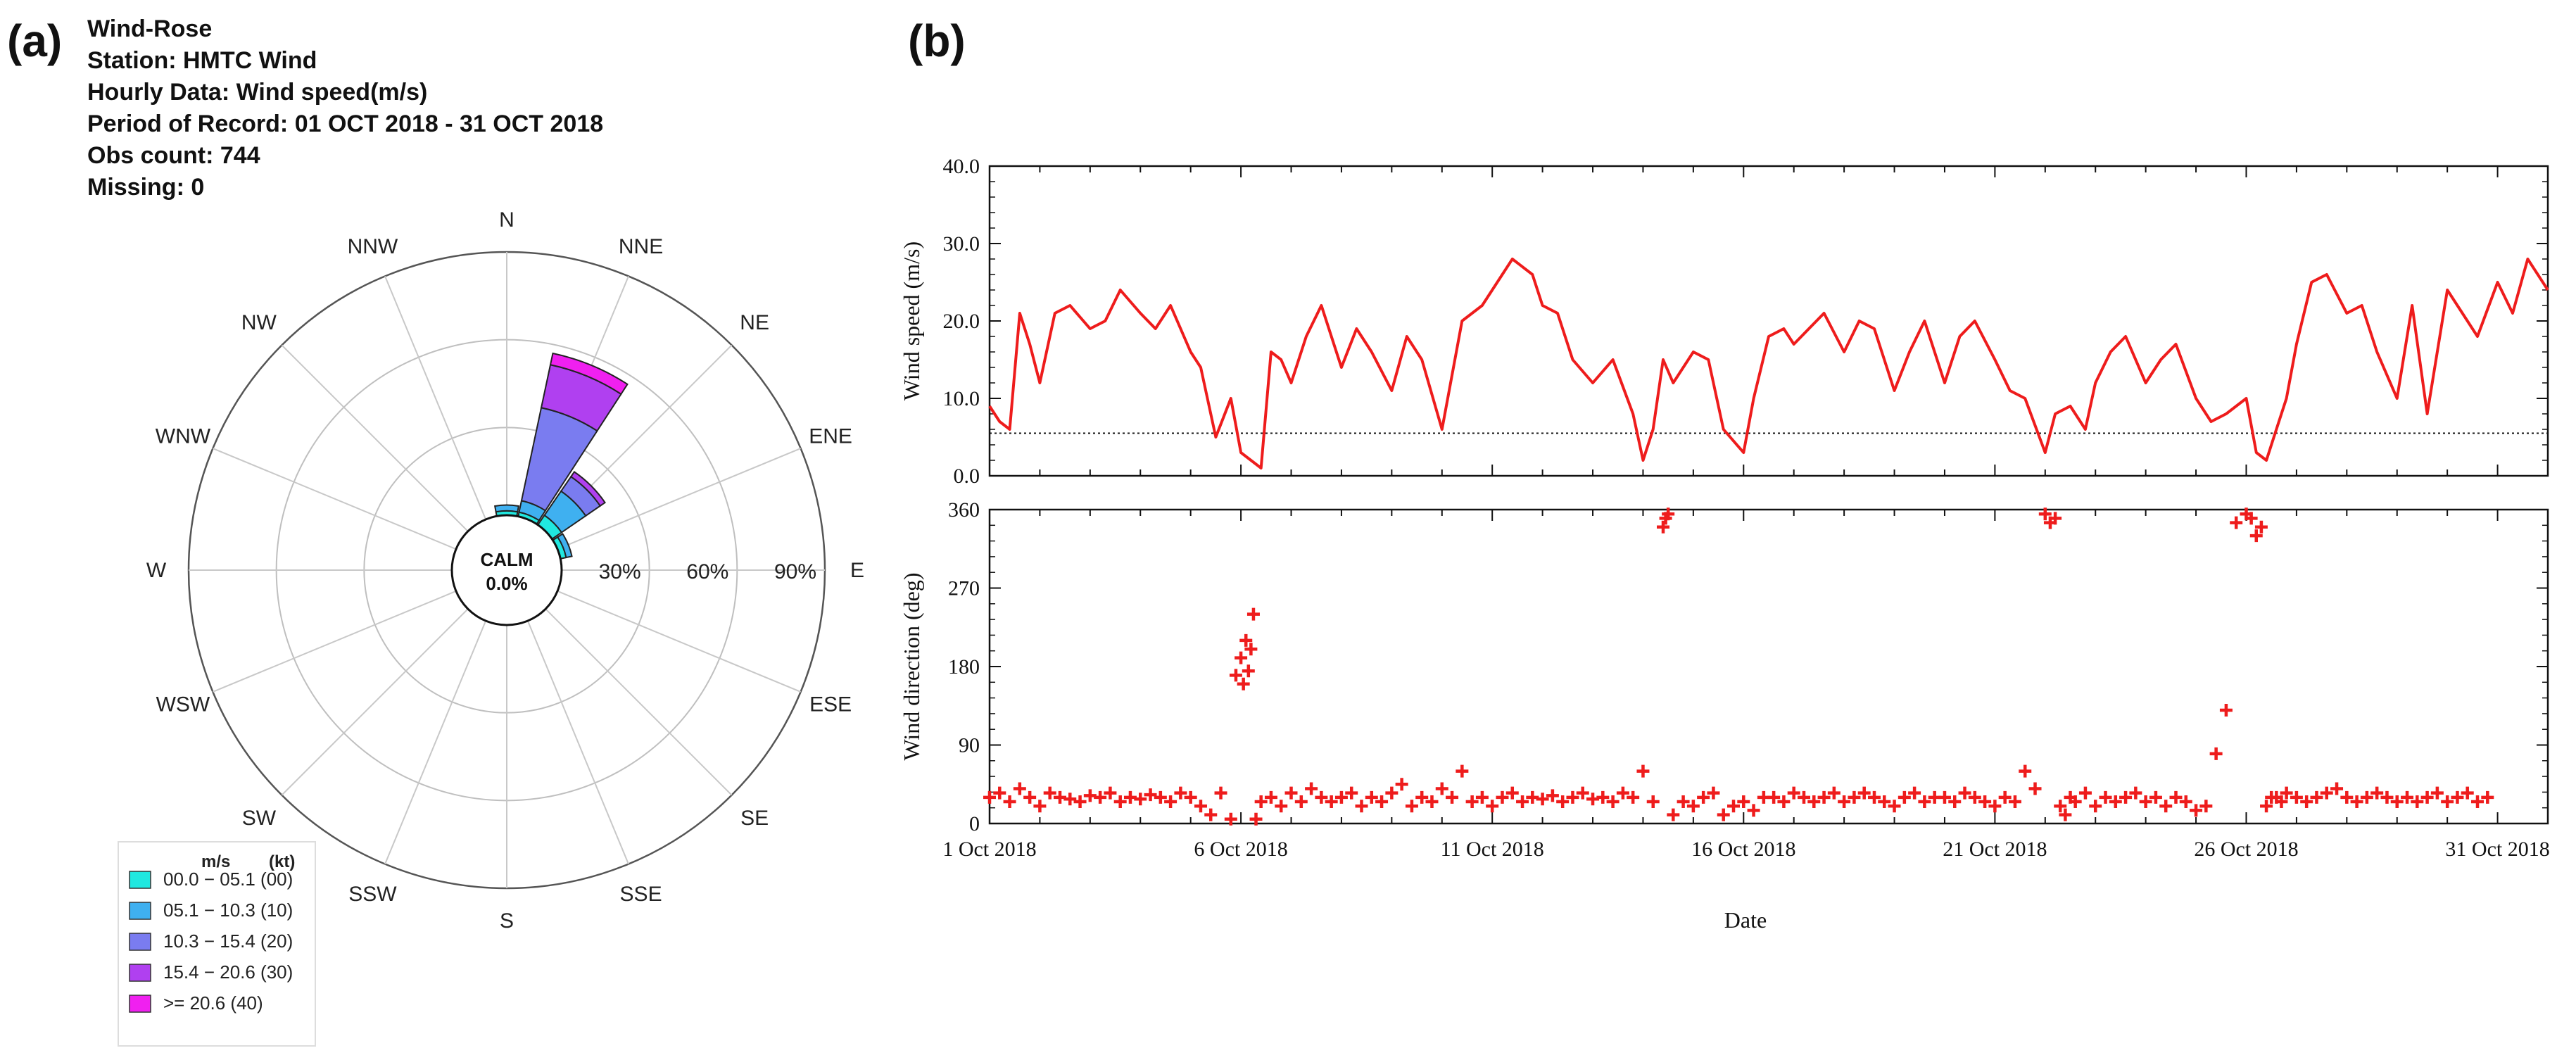 This screenshot has width=2576, height=1060. I want to click on calm-value: 0.0%, so click(506, 583).